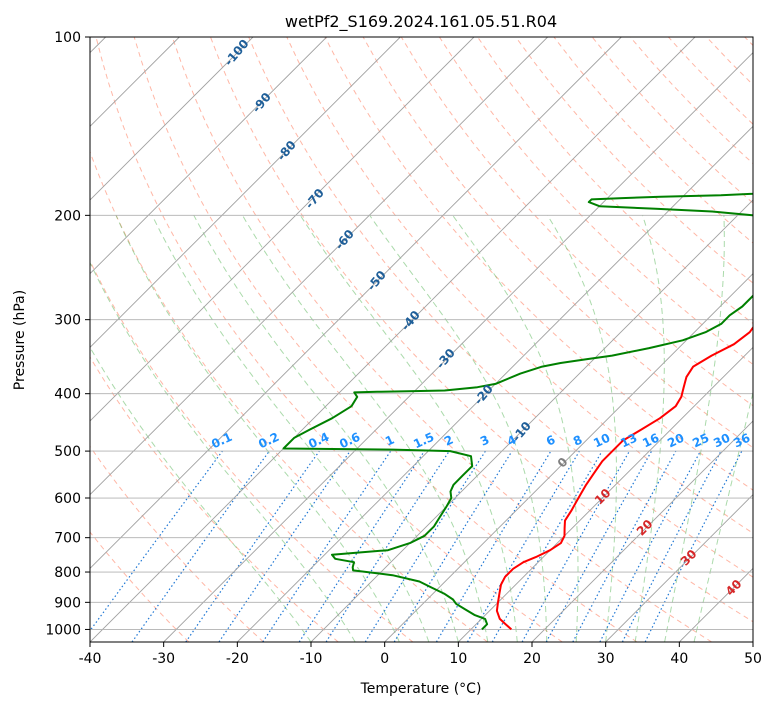 The image size is (775, 708). I want to click on y-tick-label: 400, so click(67, 395).